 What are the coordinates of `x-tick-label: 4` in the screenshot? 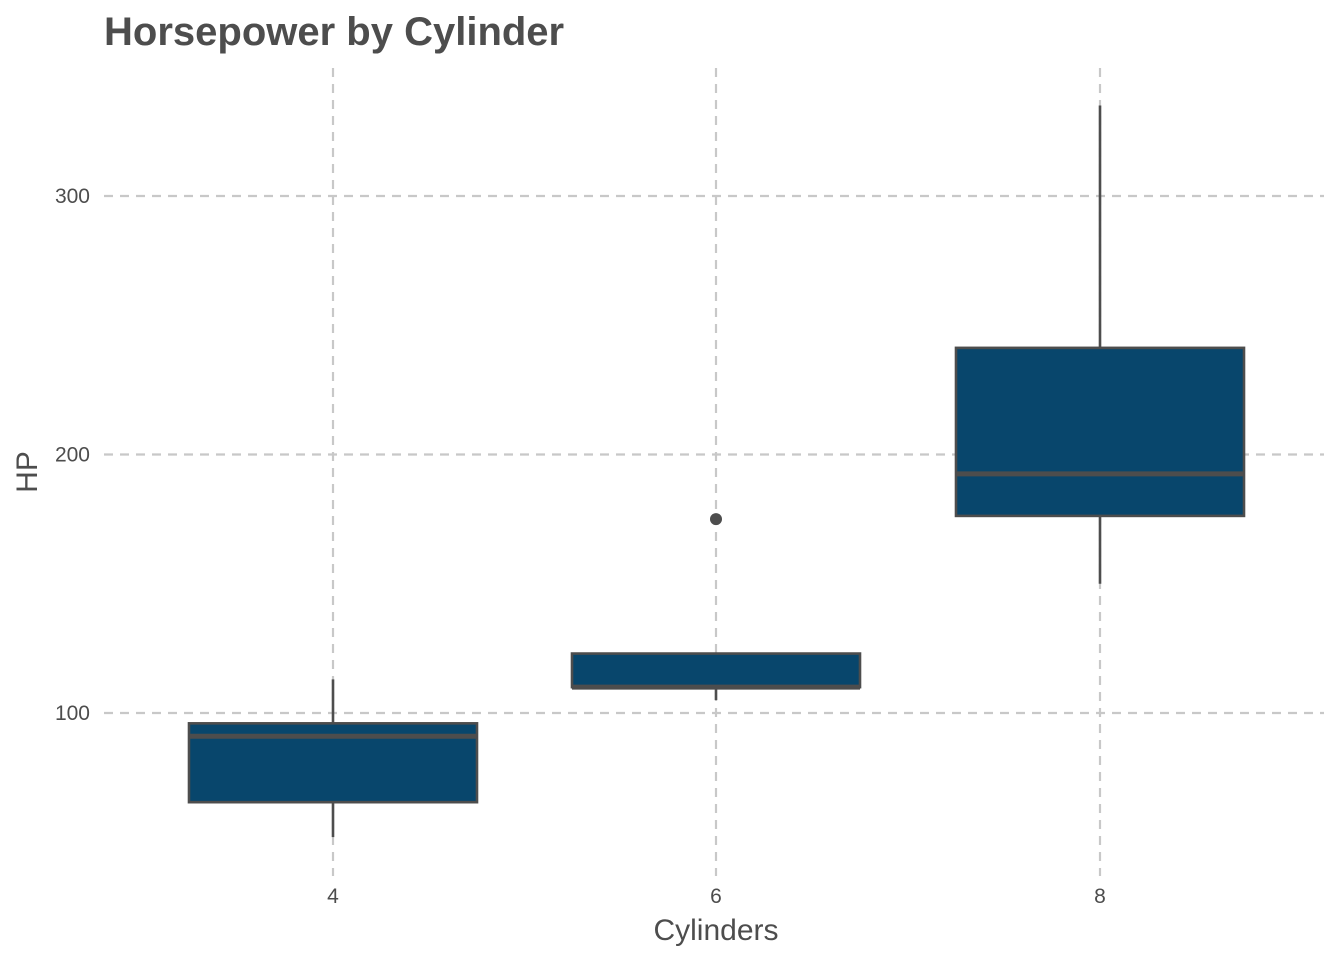 It's located at (333, 896).